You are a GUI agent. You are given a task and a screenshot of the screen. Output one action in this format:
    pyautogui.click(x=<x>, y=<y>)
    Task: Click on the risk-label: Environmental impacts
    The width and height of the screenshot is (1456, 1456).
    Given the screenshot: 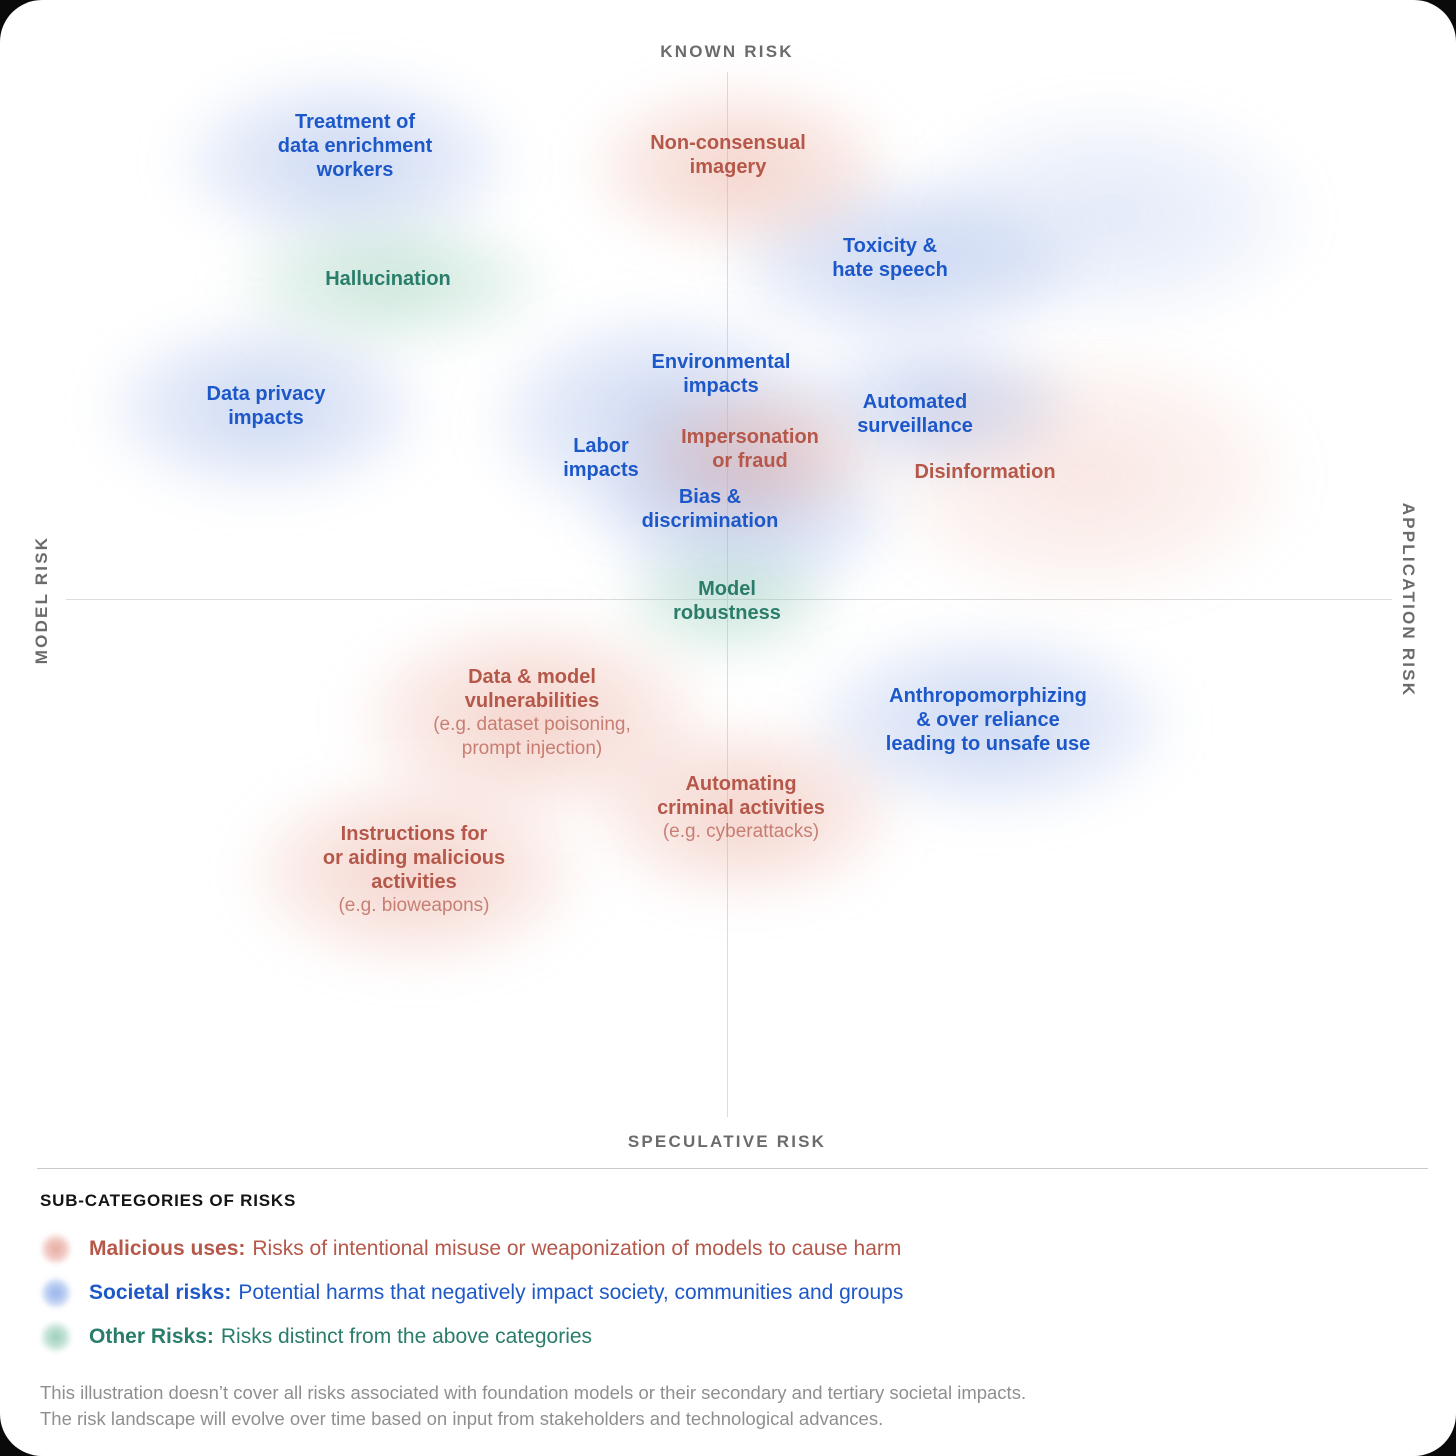 What is the action you would take?
    pyautogui.click(x=721, y=374)
    